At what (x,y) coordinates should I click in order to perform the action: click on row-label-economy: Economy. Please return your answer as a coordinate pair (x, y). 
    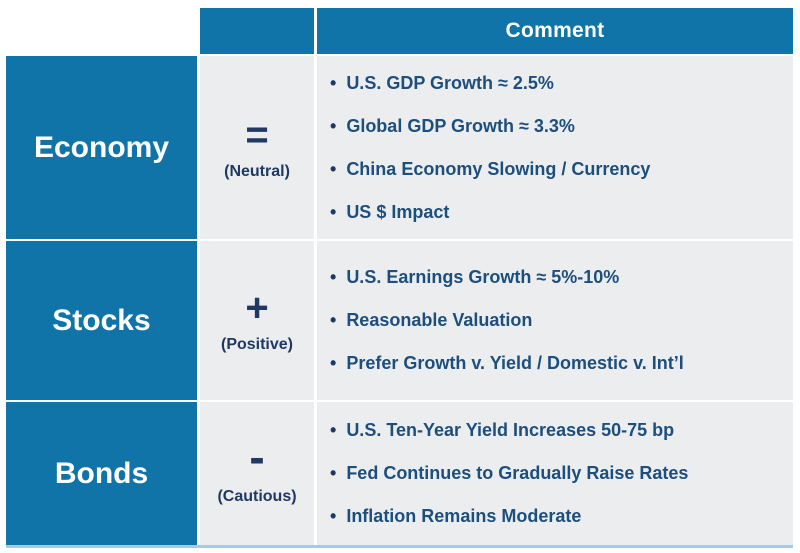
    Looking at the image, I should click on (101, 147).